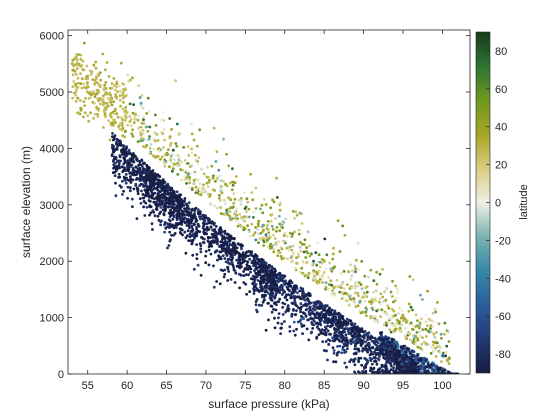 This screenshot has width=560, height=420. Describe the element at coordinates (524, 201) in the screenshot. I see `colorbar-label: latitude` at that location.